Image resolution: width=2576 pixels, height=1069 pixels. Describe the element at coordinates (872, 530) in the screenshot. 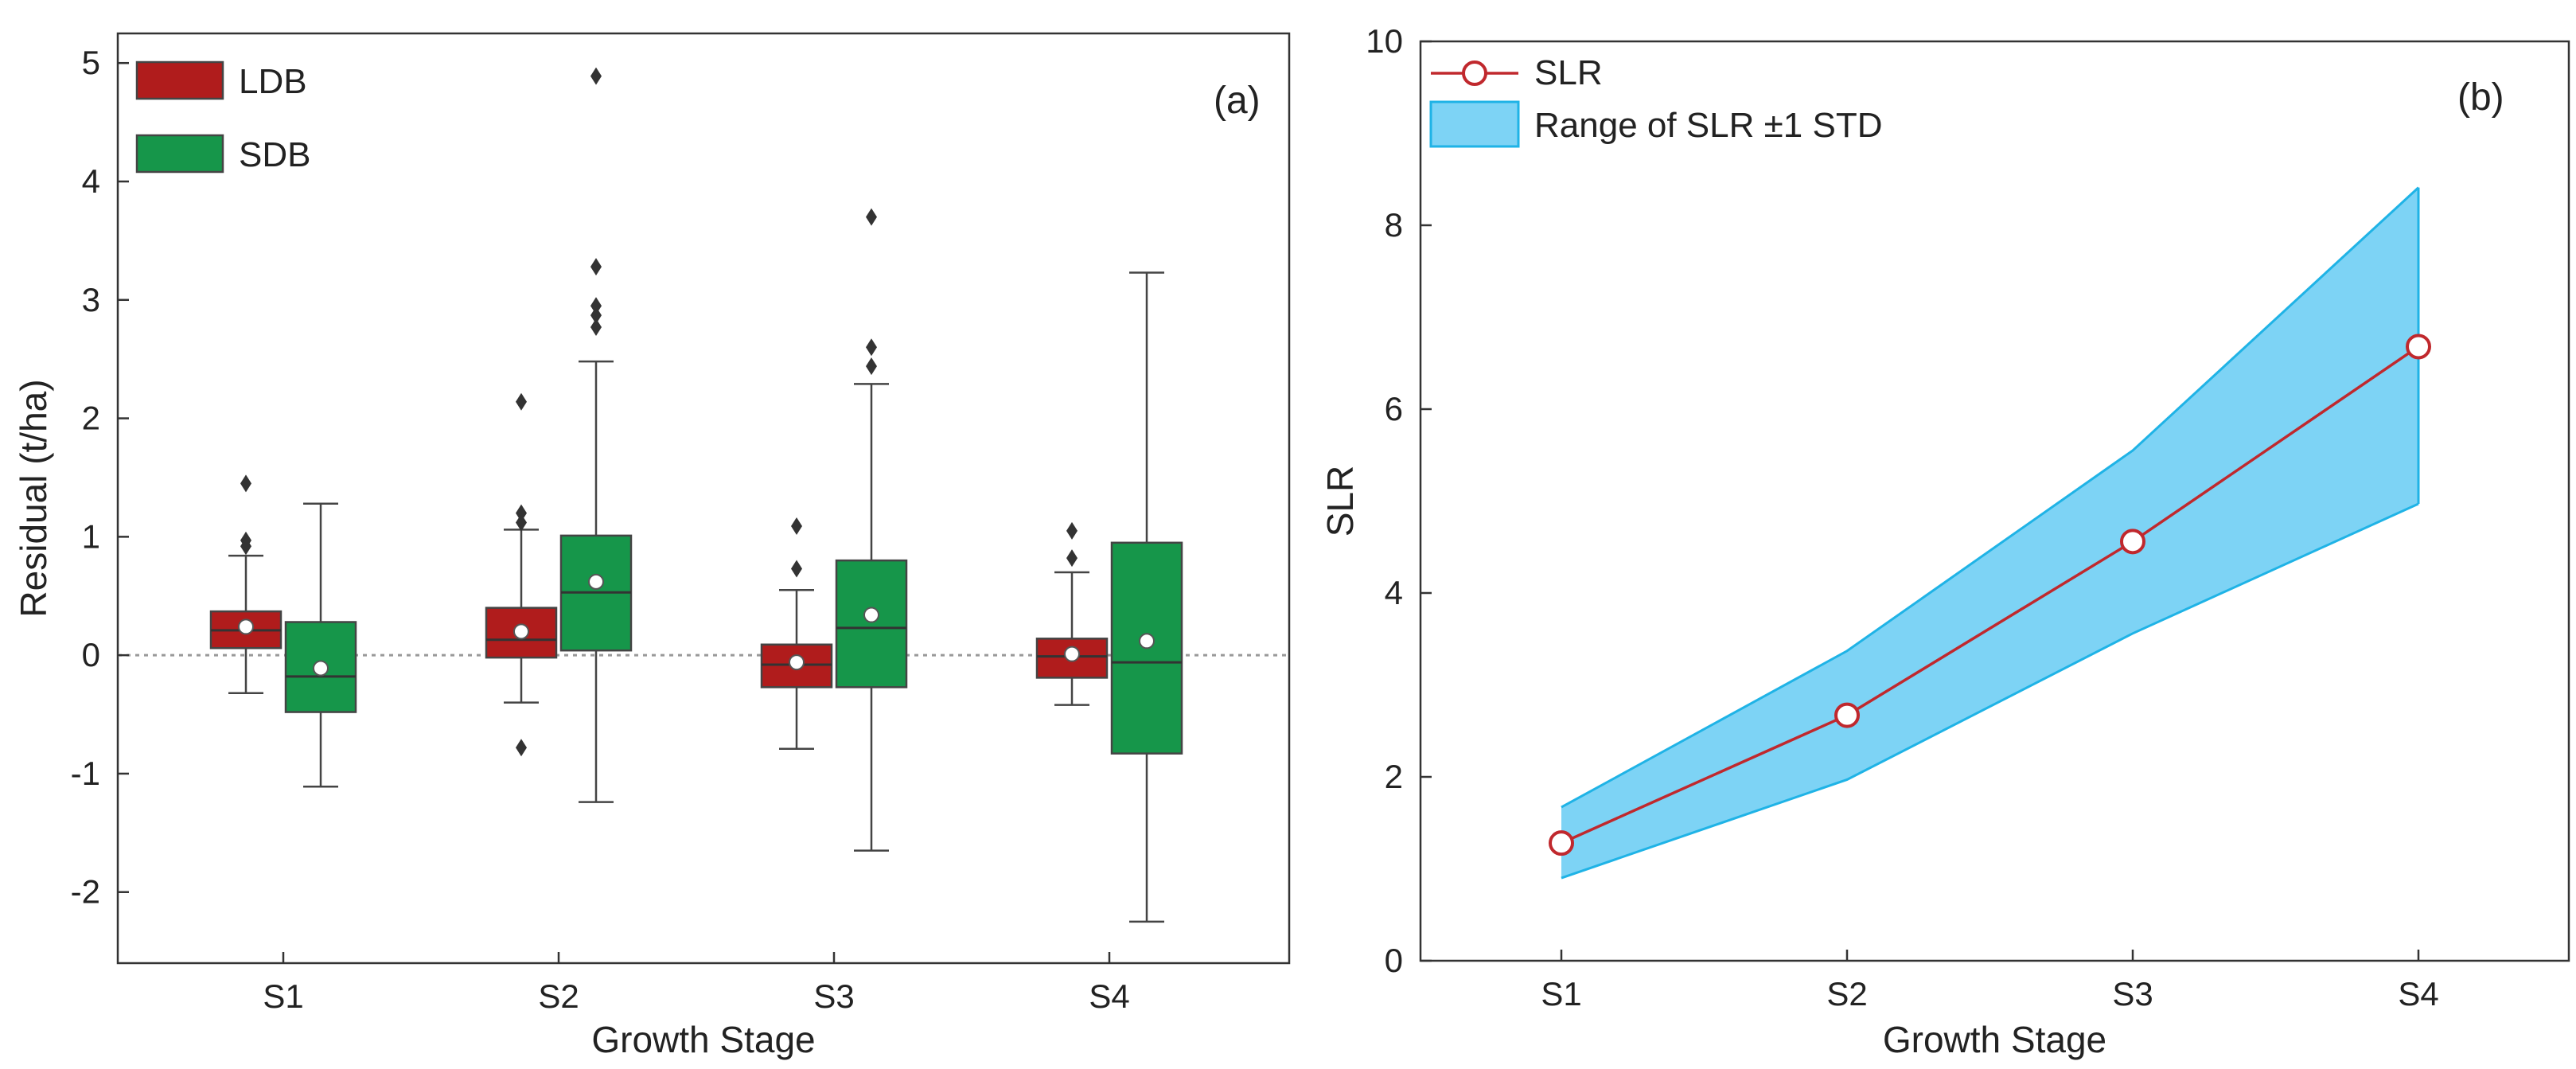

I see `box-sdb-s3` at that location.